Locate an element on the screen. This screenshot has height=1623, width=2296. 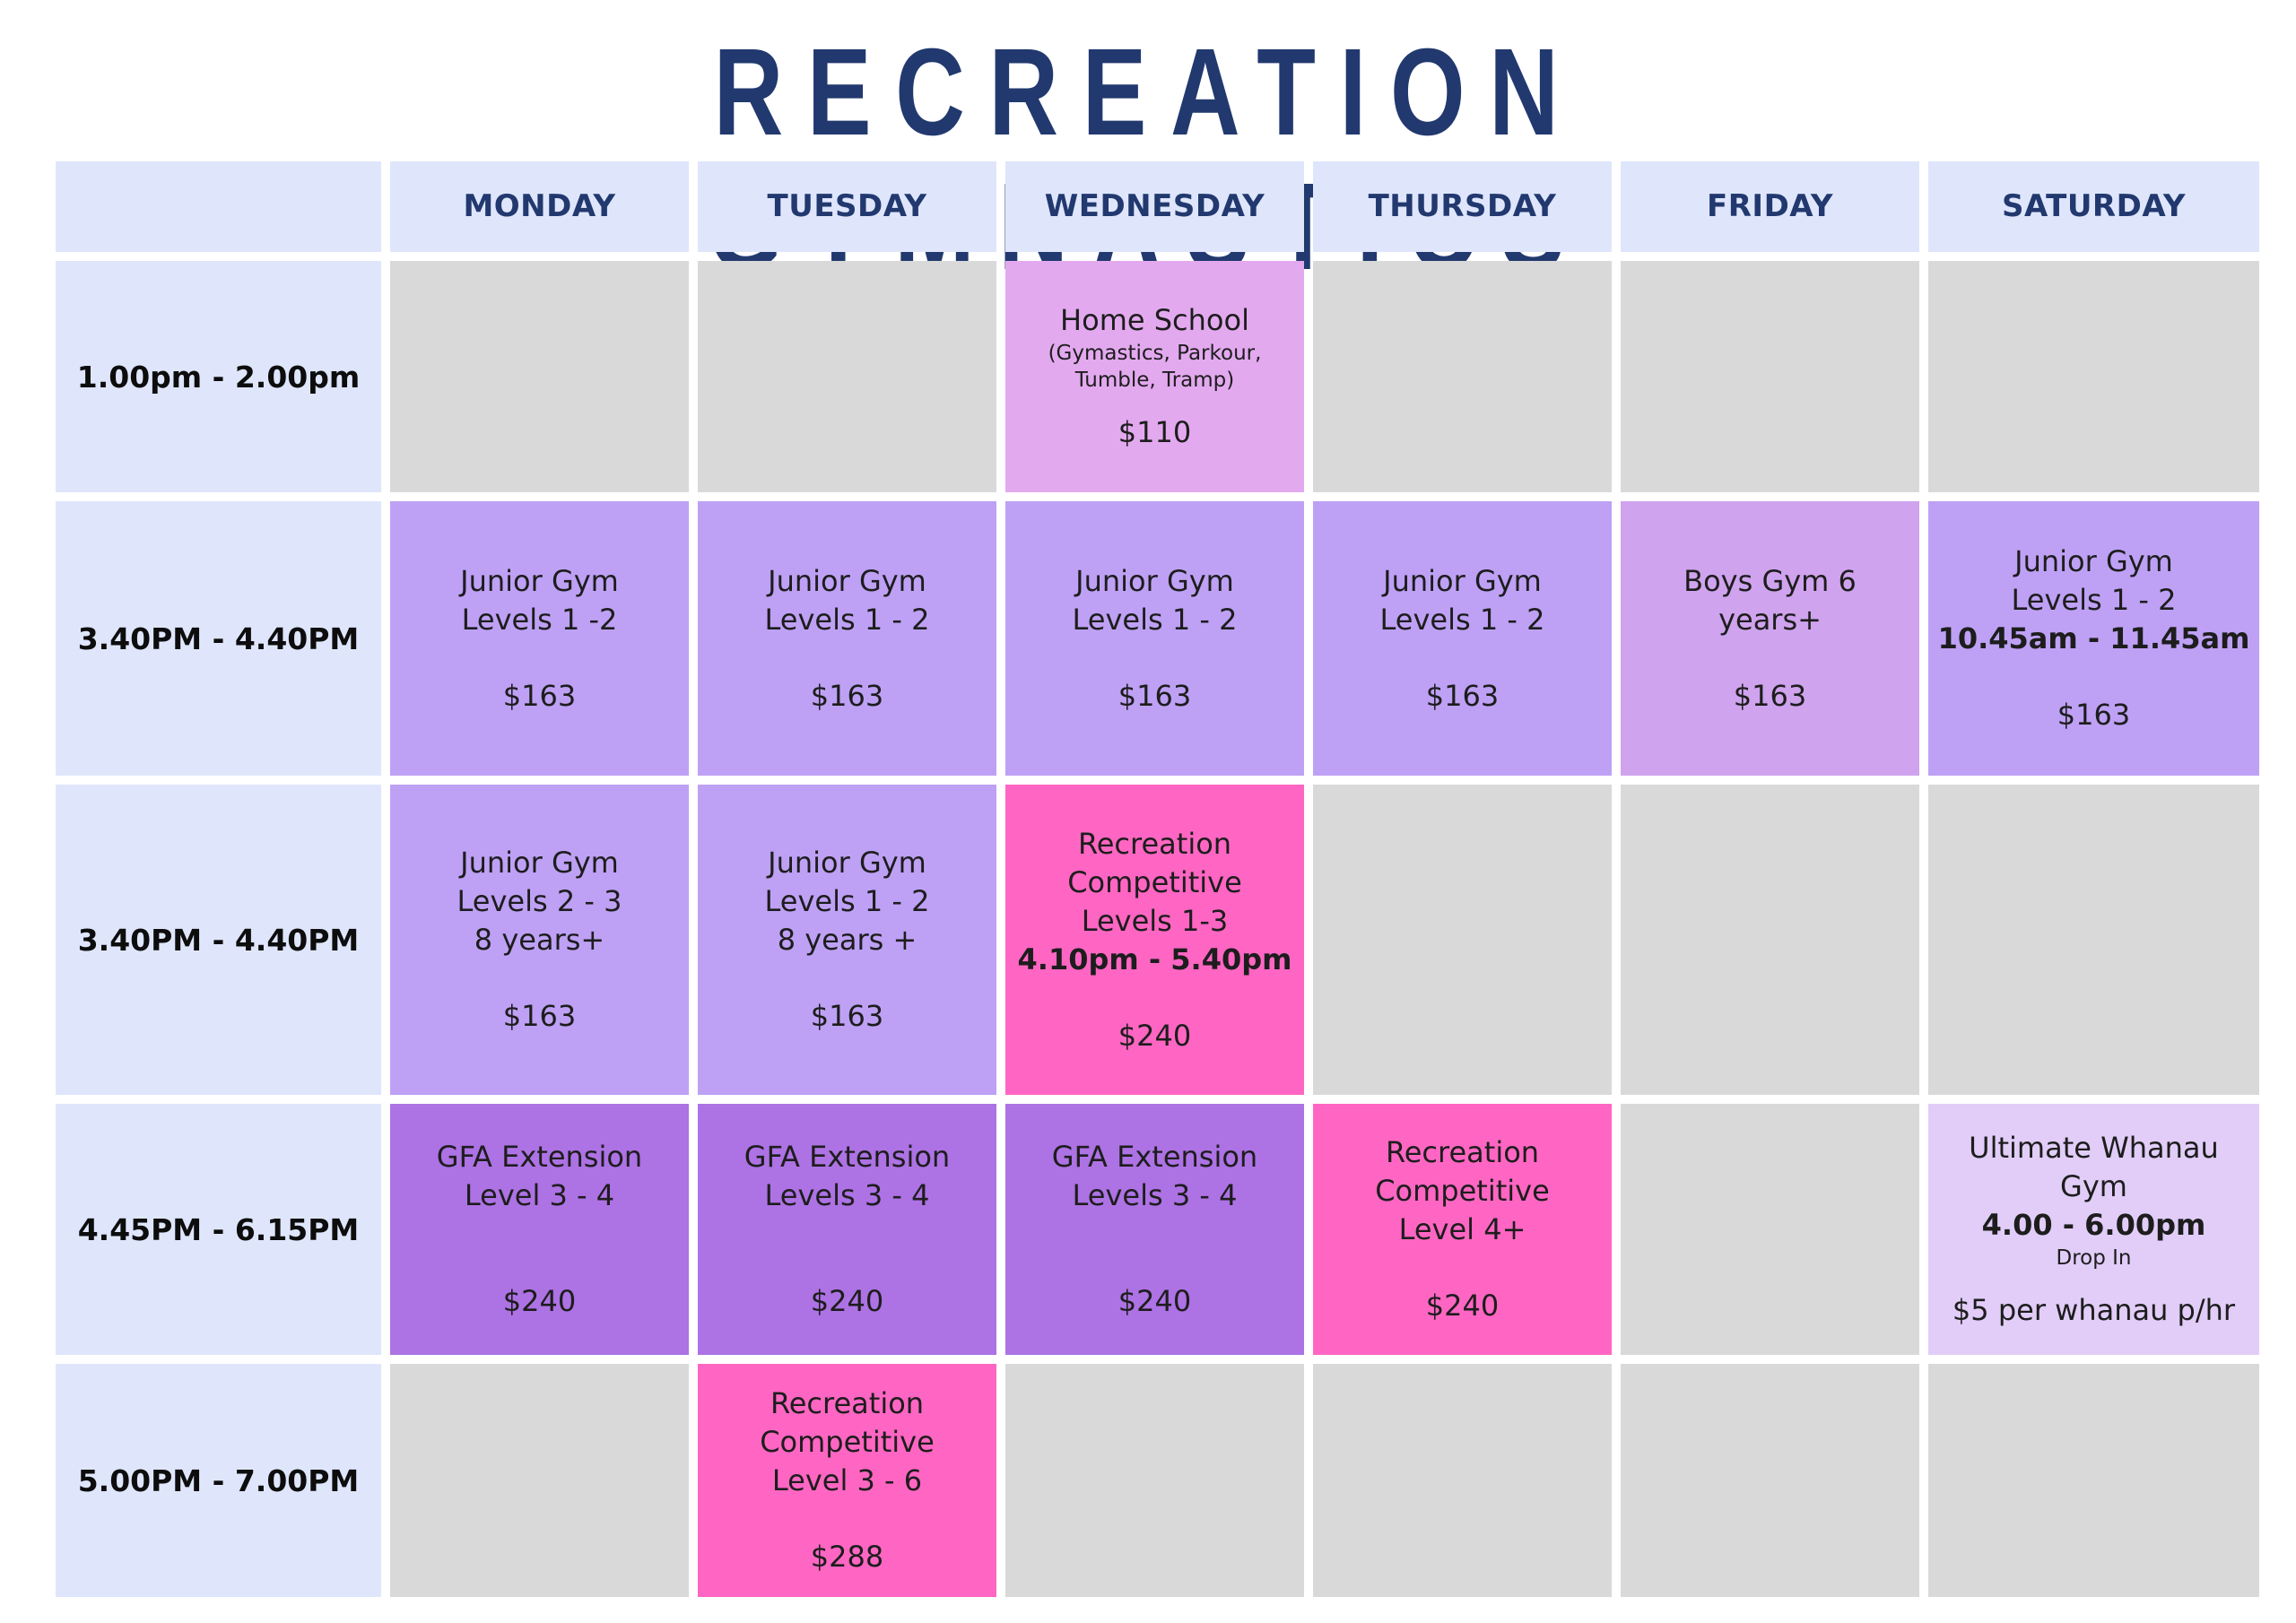
class-name: Home School is located at coordinates (1154, 320).